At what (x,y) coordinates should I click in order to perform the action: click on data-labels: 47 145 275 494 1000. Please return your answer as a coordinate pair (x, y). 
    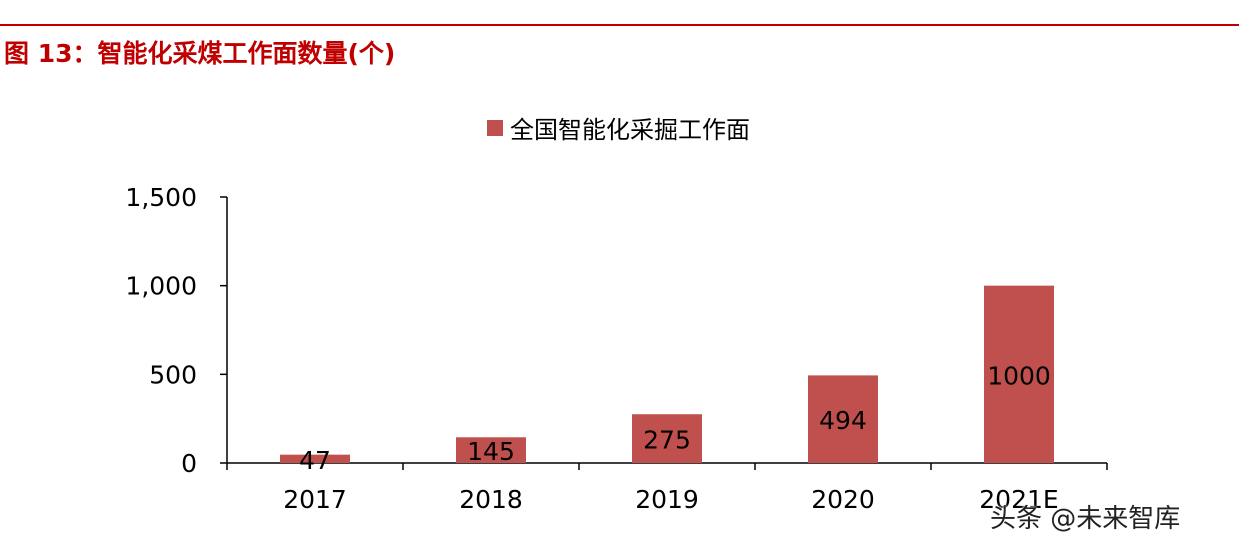
    Looking at the image, I should click on (675, 417).